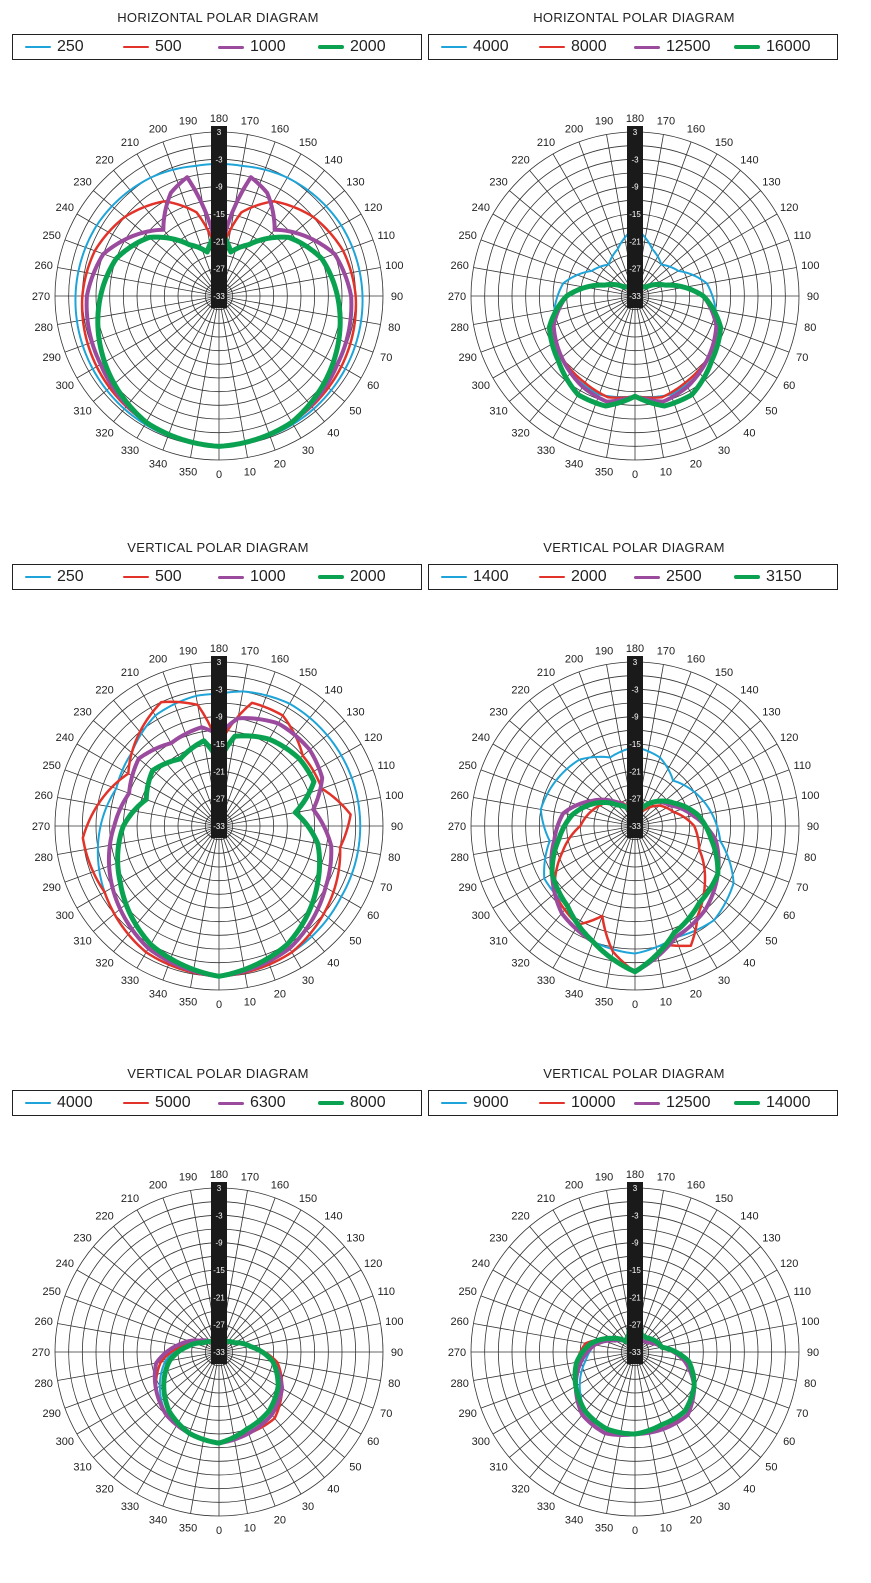 This screenshot has height=1583, width=871. What do you see at coordinates (217, 1103) in the screenshot?
I see `legend: 4000 5000 6300 8000` at bounding box center [217, 1103].